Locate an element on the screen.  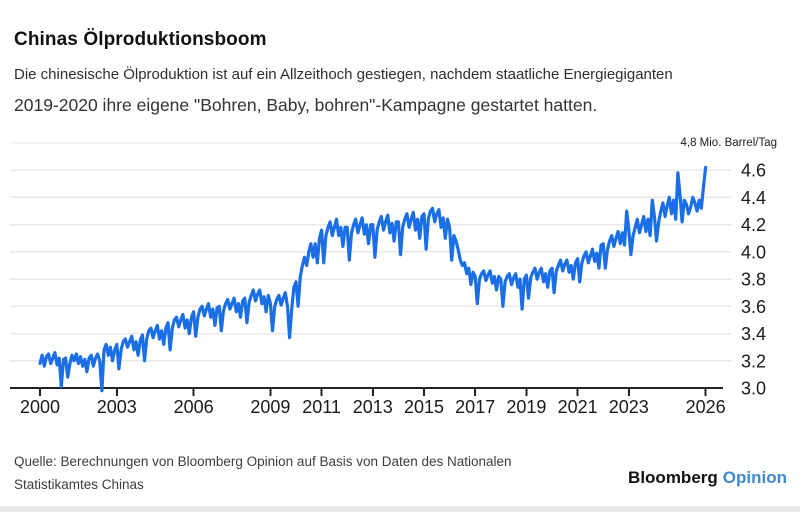
bottom-window-edge is located at coordinates (400, 509).